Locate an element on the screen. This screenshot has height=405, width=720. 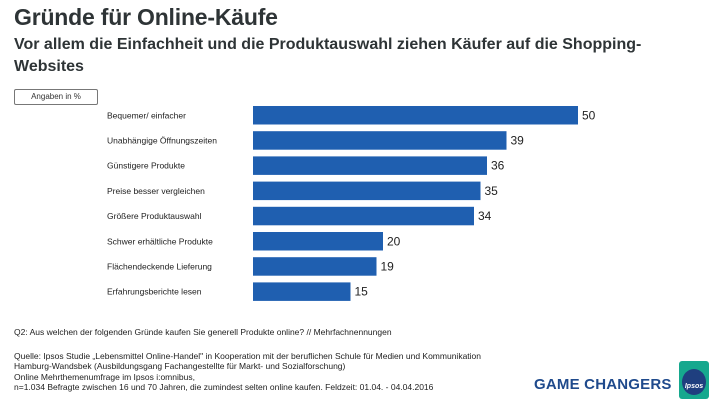
category-label: Günstigere Produkte is located at coordinates (146, 166).